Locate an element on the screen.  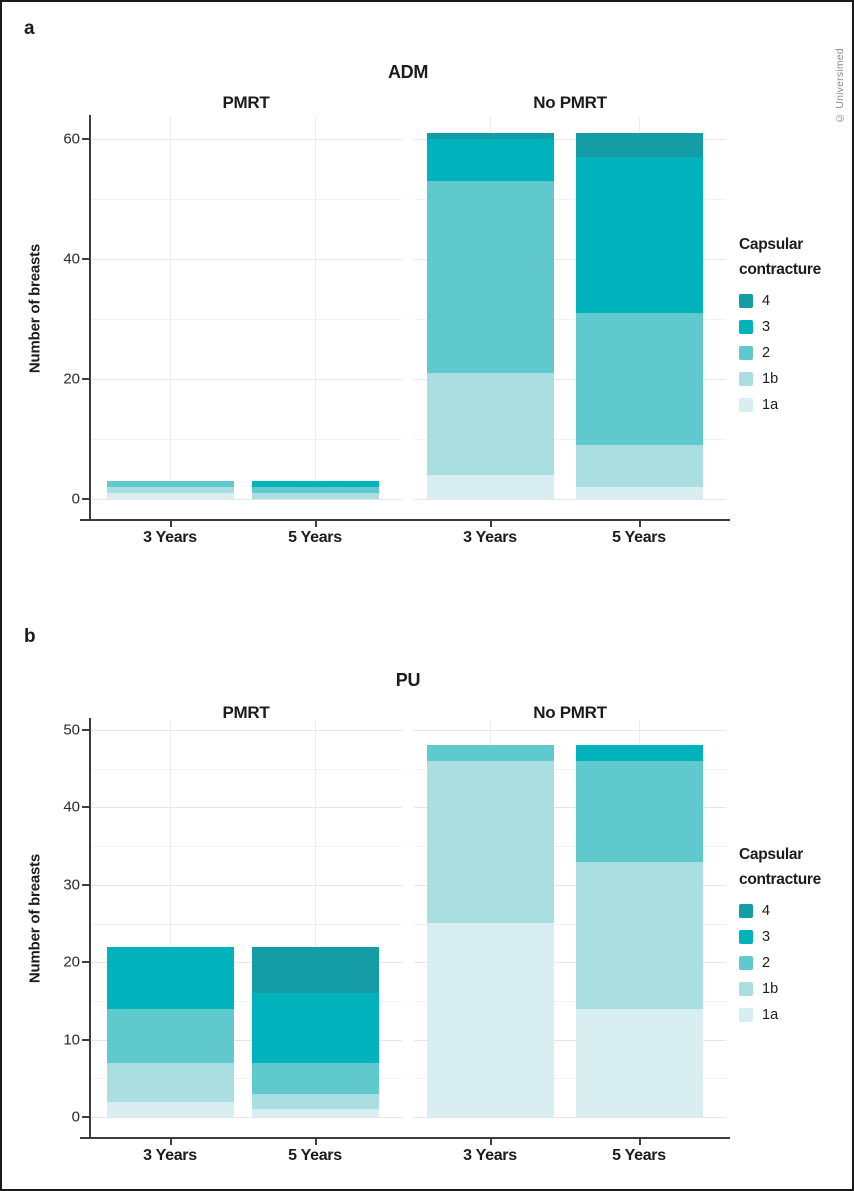
legend-label: 3 is located at coordinates (766, 327).